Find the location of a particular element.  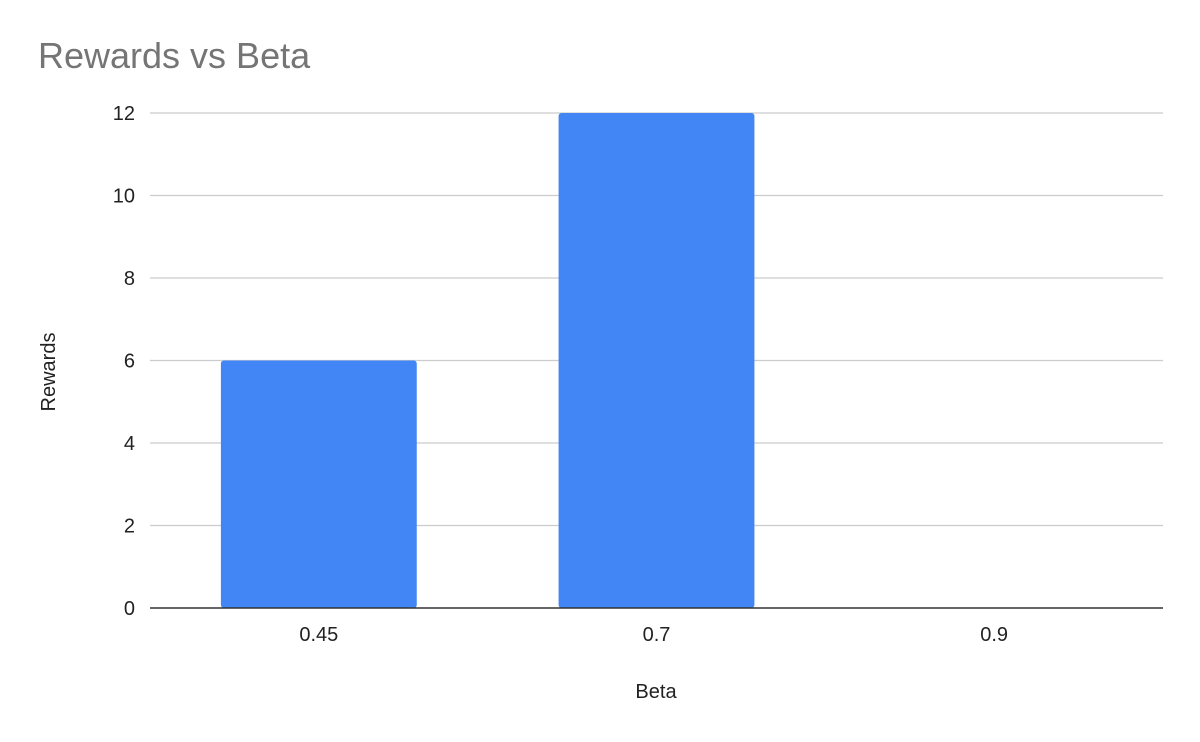

y-tick-label: 8 is located at coordinates (129, 279).